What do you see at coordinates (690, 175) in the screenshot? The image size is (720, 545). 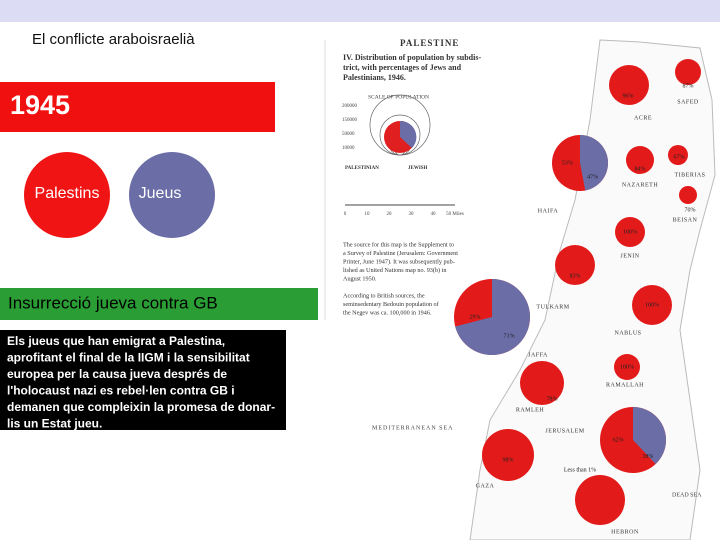 I see `district-name: TIBERIAS` at bounding box center [690, 175].